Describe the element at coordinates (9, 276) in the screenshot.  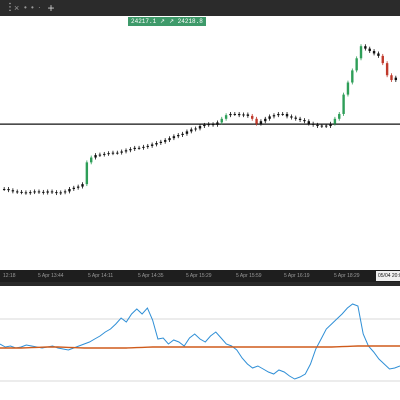
I see `time-label: 12:18` at that location.